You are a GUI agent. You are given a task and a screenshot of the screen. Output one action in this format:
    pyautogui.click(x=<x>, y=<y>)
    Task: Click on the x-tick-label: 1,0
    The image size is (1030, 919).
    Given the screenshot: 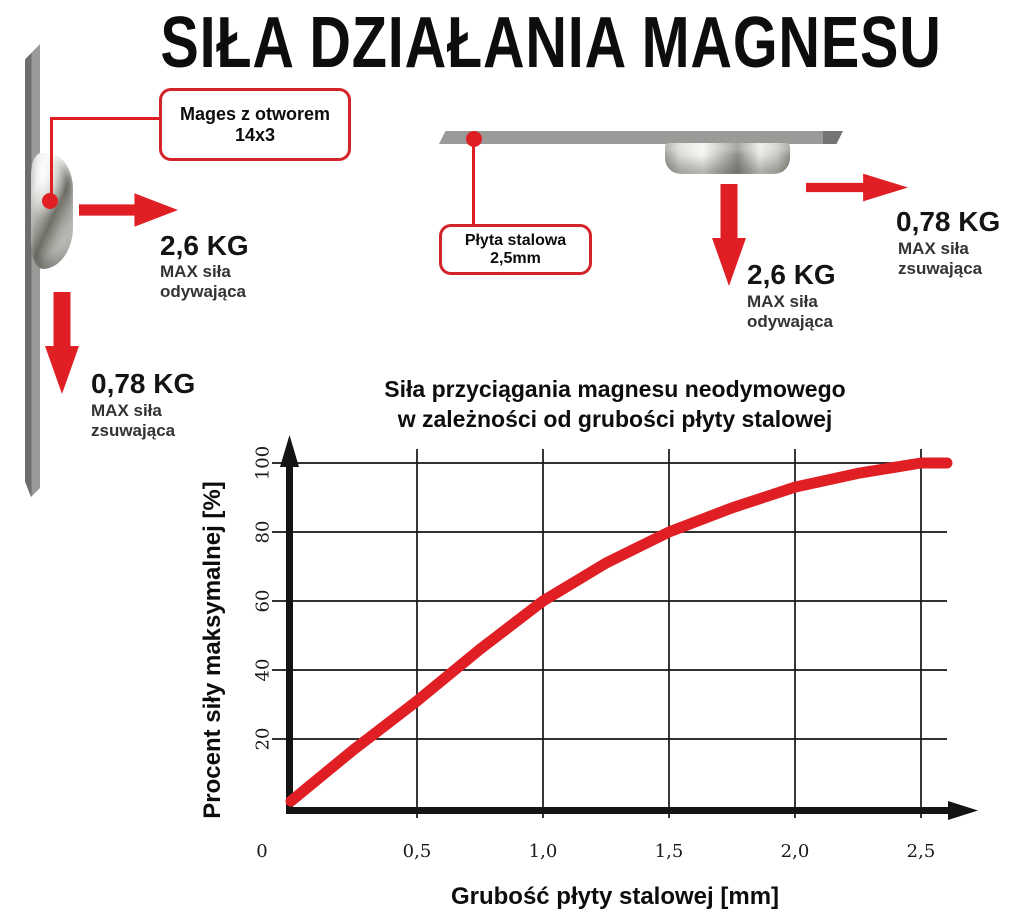 What is the action you would take?
    pyautogui.click(x=543, y=851)
    